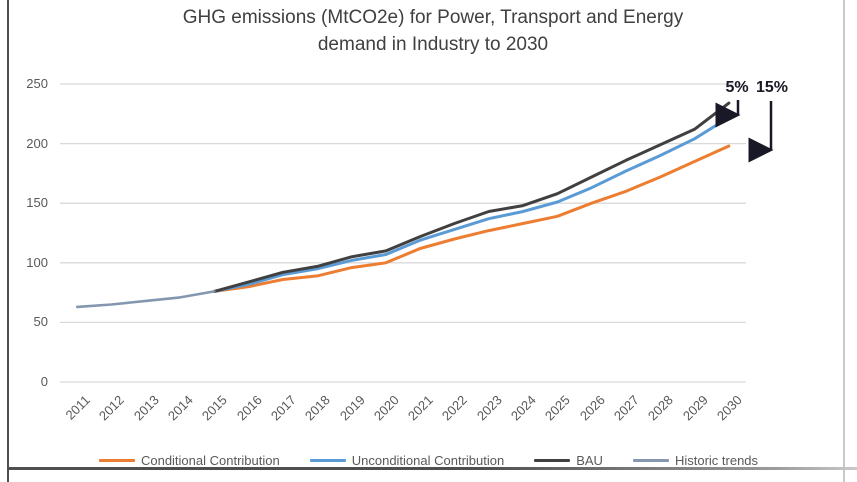 Image resolution: width=857 pixels, height=482 pixels. I want to click on y-tick-label-200: 200, so click(37, 143).